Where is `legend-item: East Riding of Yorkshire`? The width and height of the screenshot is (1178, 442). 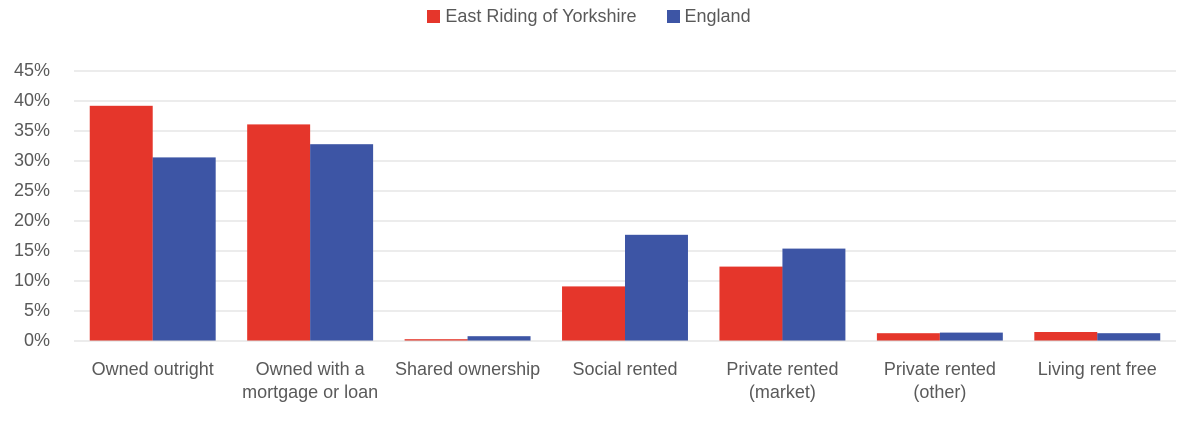 legend-item: East Riding of Yorkshire is located at coordinates (532, 16).